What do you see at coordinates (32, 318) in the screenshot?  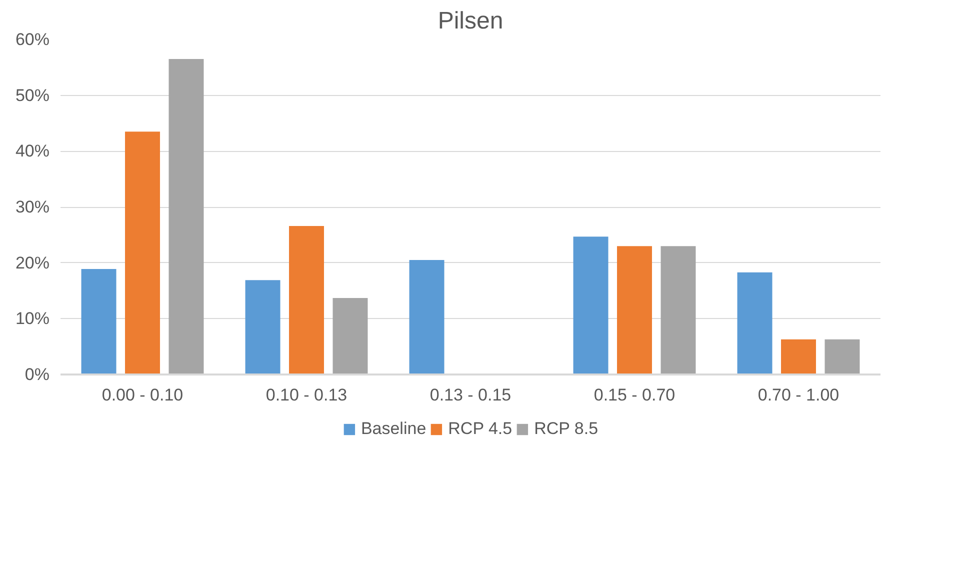 I see `y-tick-label: 10%` at bounding box center [32, 318].